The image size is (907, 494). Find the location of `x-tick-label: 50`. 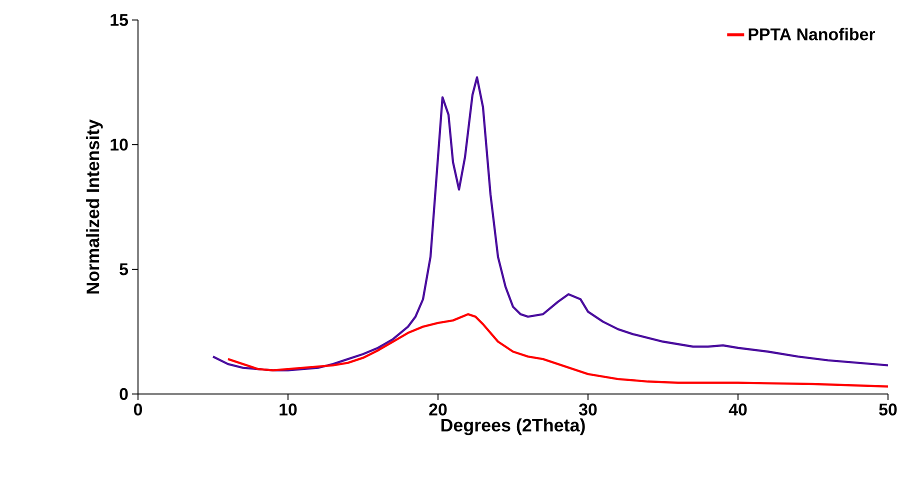

x-tick-label: 50 is located at coordinates (888, 410).